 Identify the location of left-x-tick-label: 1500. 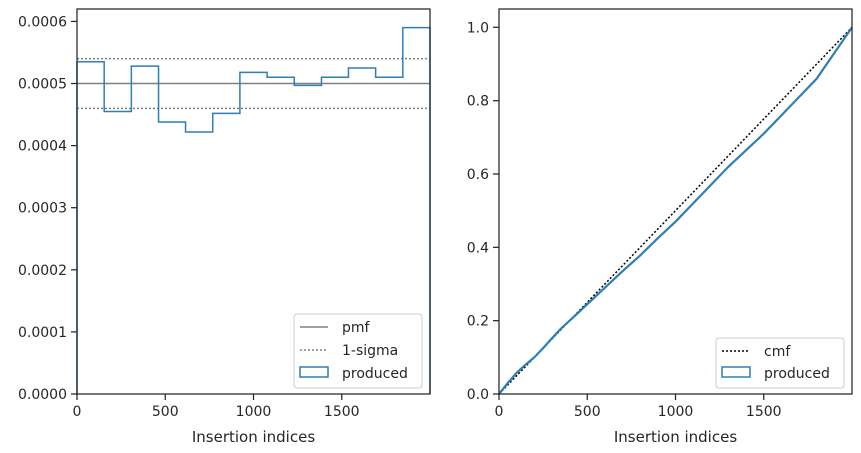
(342, 412).